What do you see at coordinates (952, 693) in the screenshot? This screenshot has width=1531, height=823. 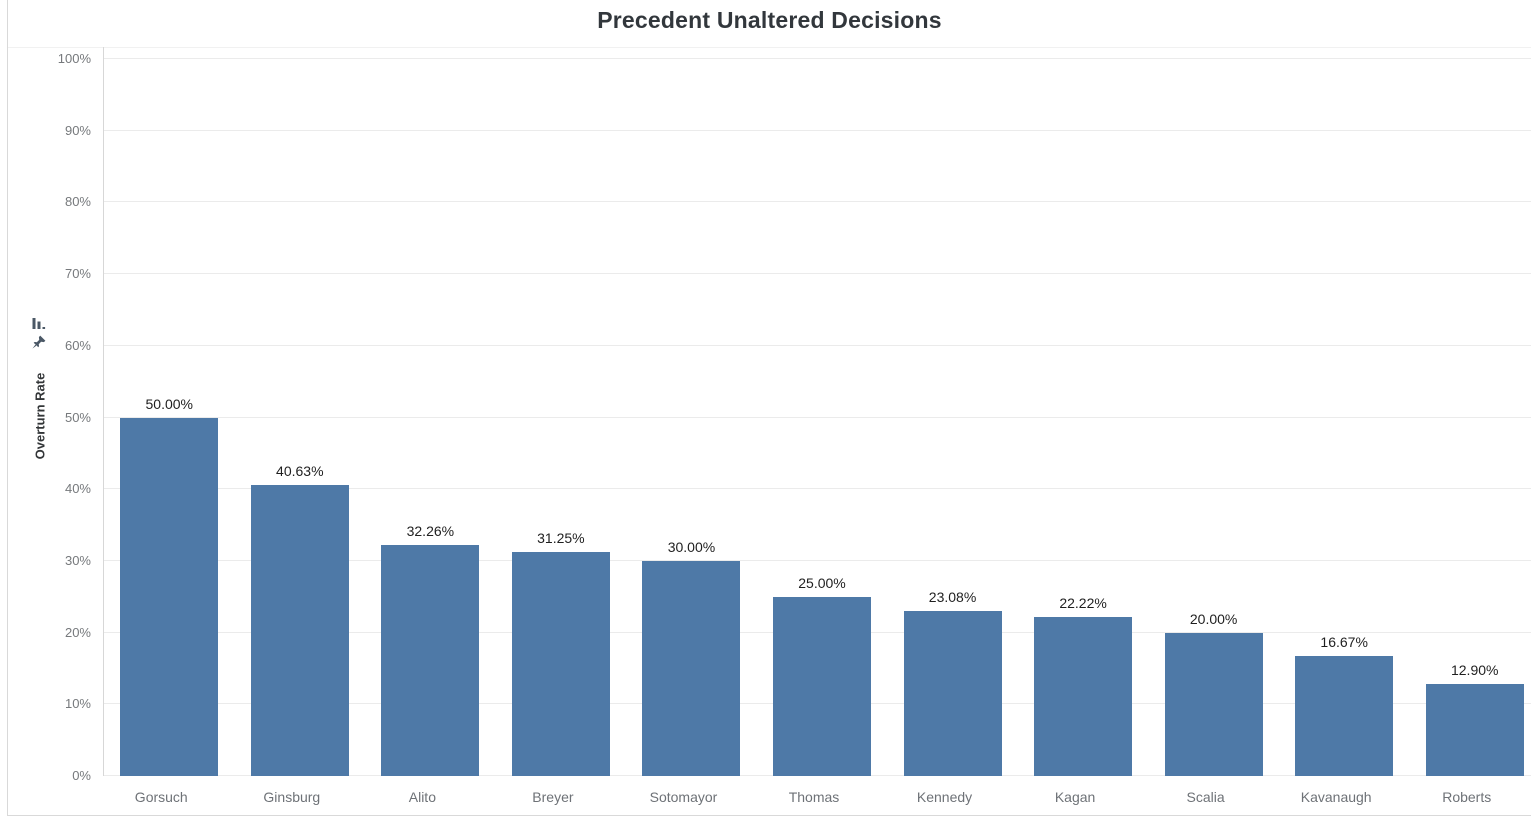 I see `bar-kennedy` at bounding box center [952, 693].